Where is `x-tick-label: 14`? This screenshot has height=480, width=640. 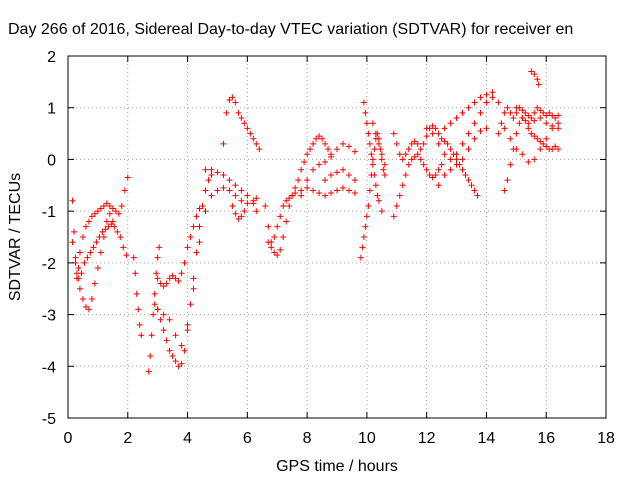
x-tick-label: 14 is located at coordinates (487, 438).